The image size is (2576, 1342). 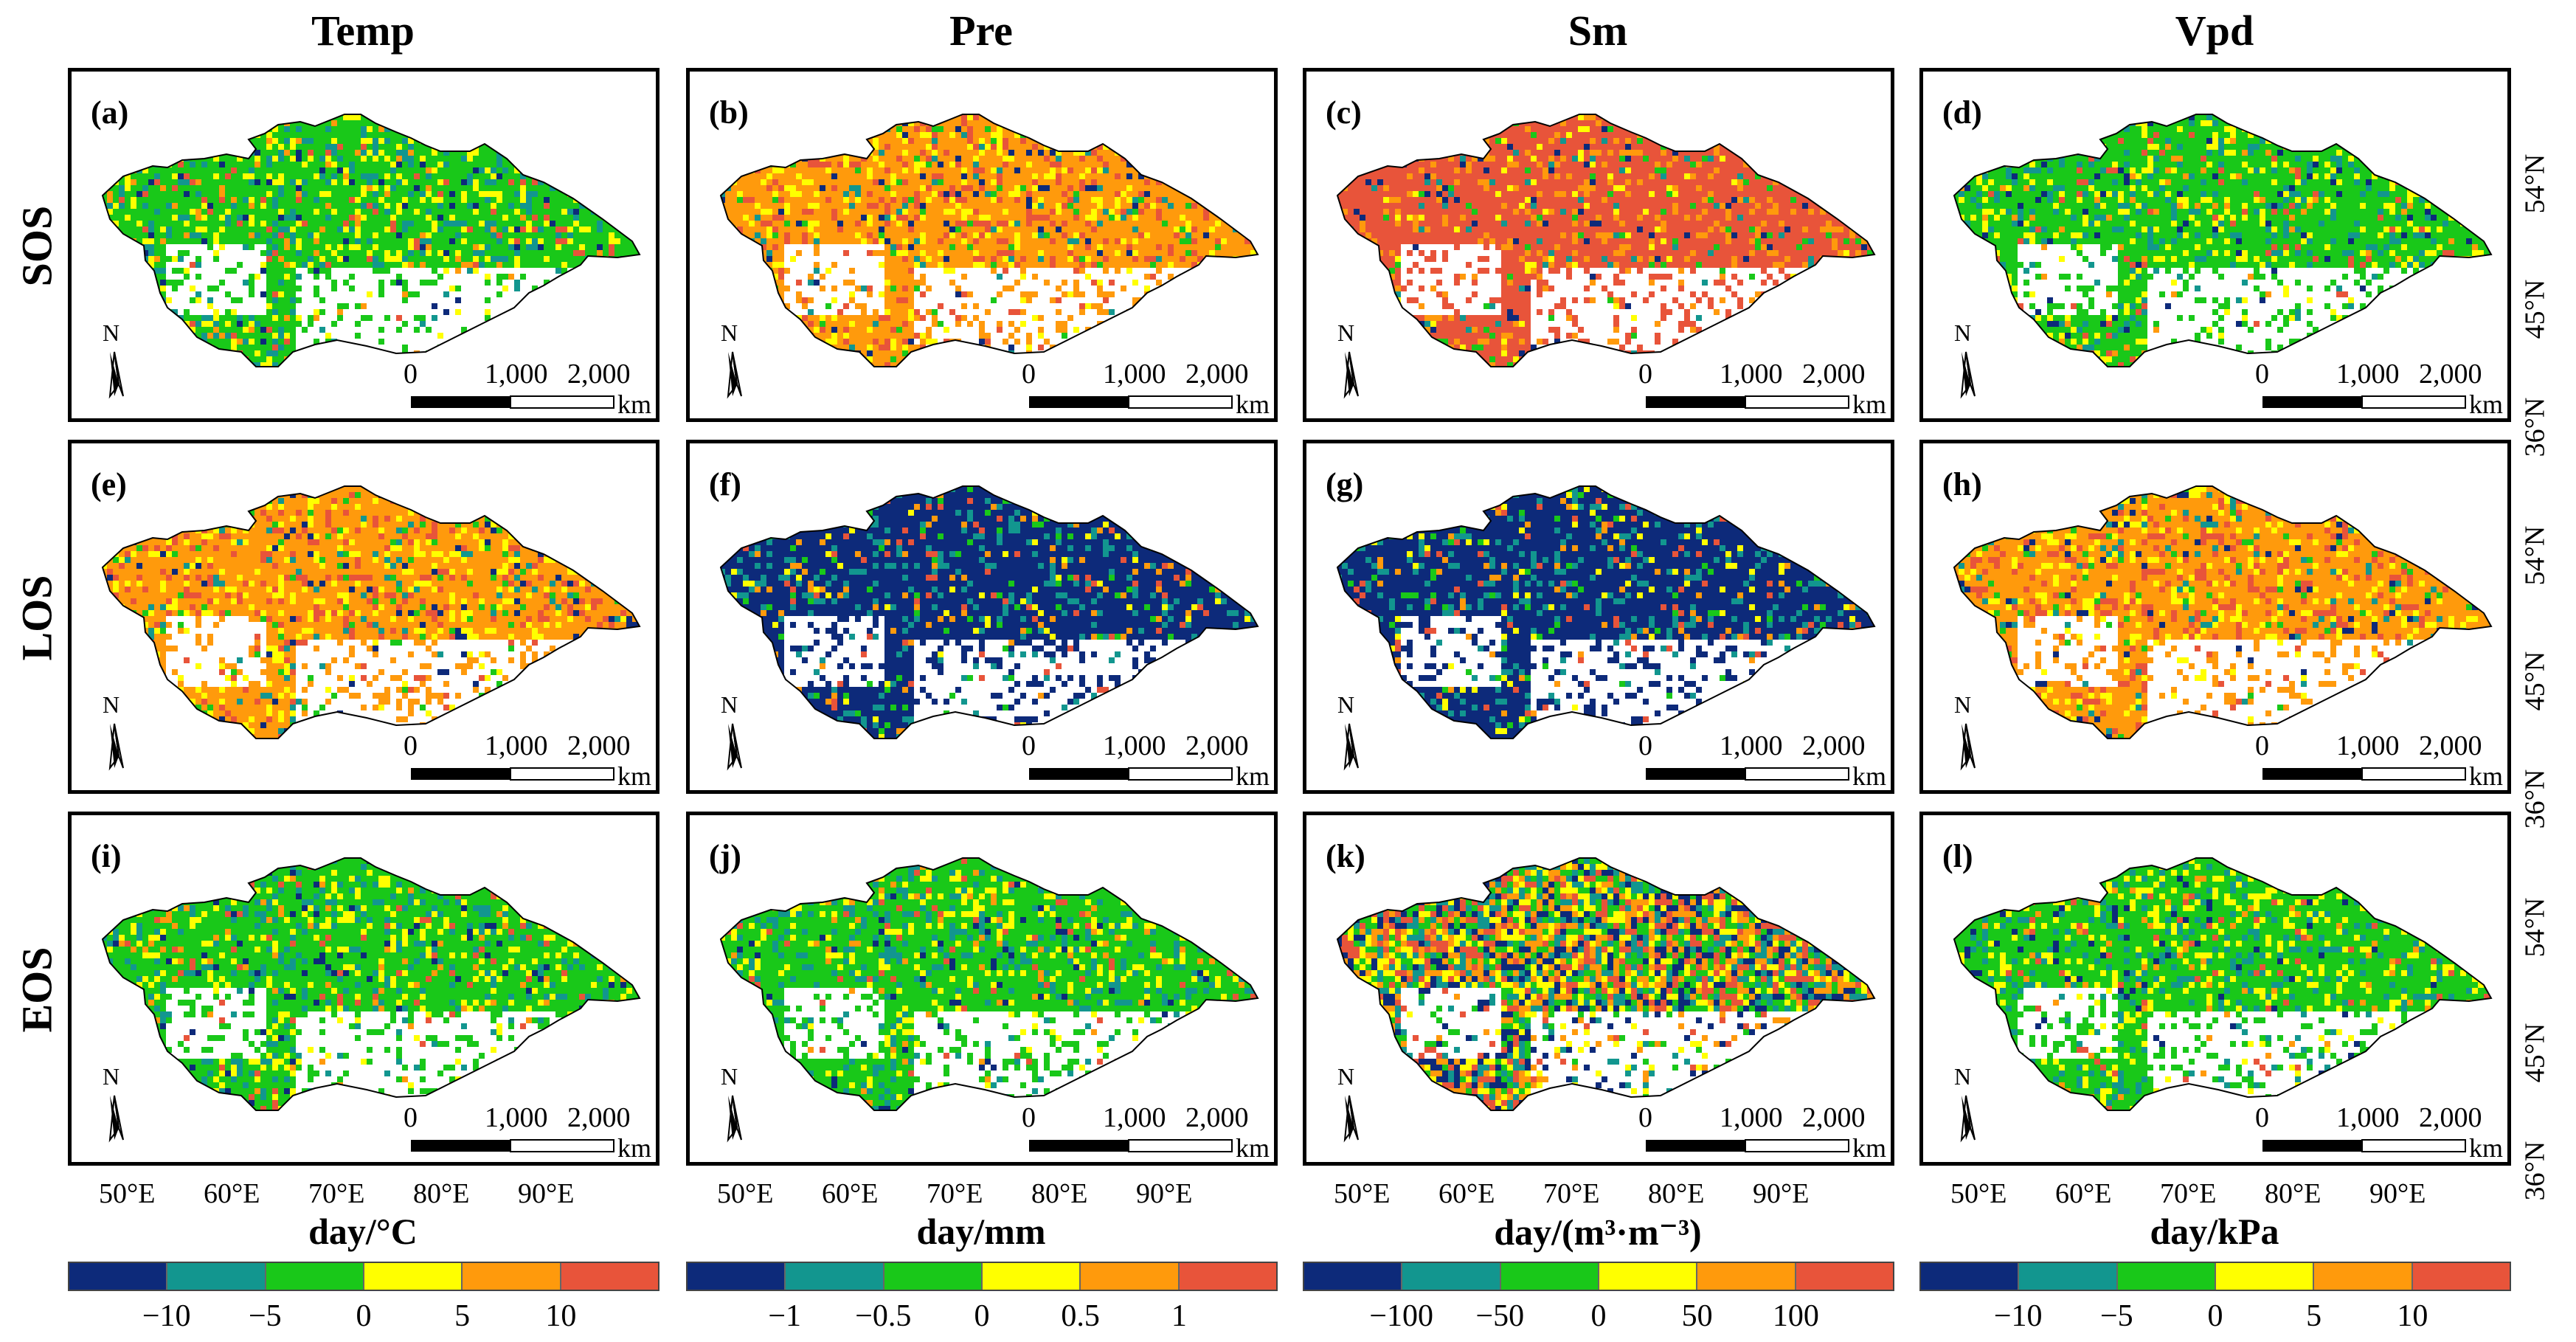 What do you see at coordinates (167, 1316) in the screenshot?
I see `colorbar-tick-label: −10` at bounding box center [167, 1316].